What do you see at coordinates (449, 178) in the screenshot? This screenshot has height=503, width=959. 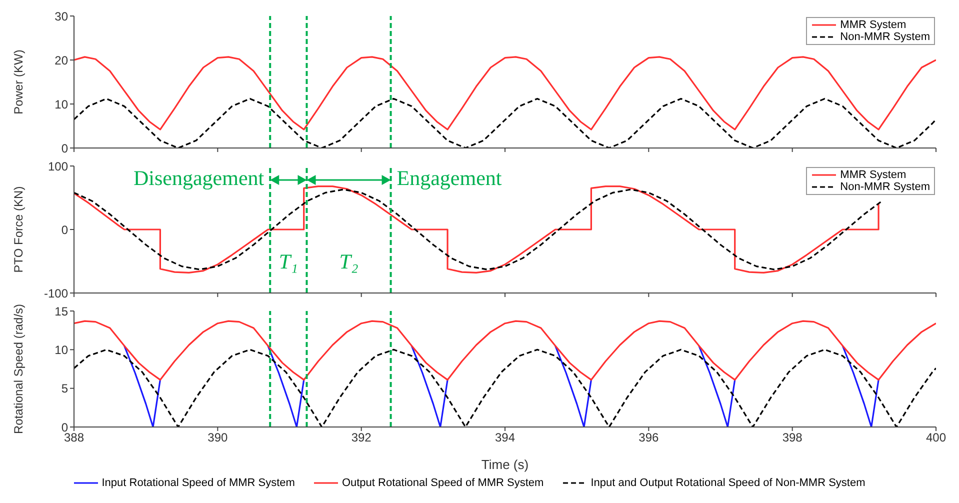 I see `annotation: Engagement` at bounding box center [449, 178].